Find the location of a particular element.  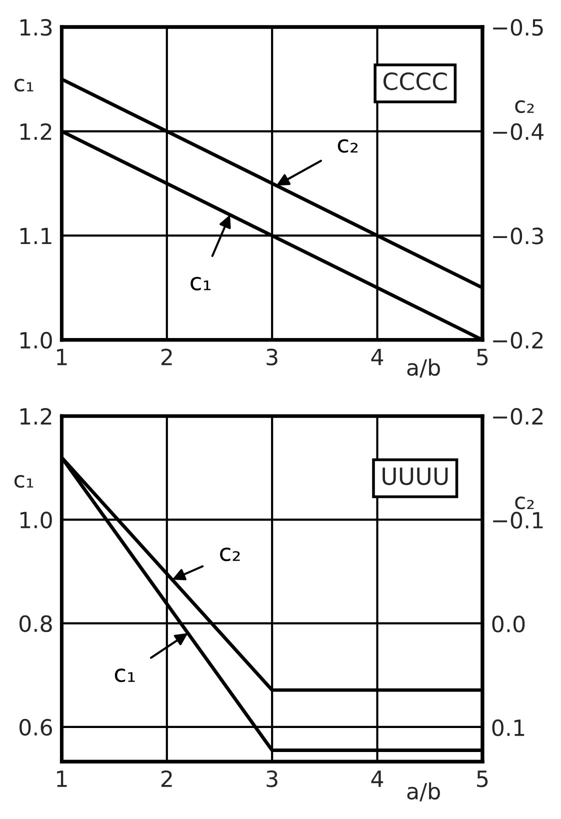

annotation: CCCC is located at coordinates (415, 81).